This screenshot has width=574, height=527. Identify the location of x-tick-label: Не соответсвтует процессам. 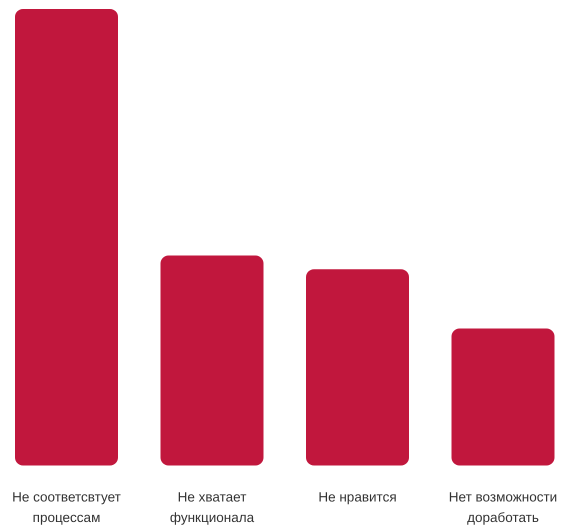
(66, 507).